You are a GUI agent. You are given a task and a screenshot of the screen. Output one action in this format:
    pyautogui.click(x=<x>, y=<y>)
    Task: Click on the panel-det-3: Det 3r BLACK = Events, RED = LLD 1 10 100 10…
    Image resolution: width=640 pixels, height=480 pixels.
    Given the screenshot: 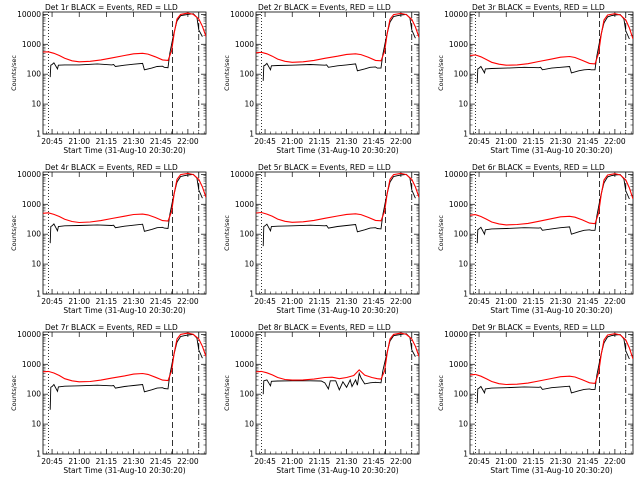 What is the action you would take?
    pyautogui.click(x=535, y=79)
    